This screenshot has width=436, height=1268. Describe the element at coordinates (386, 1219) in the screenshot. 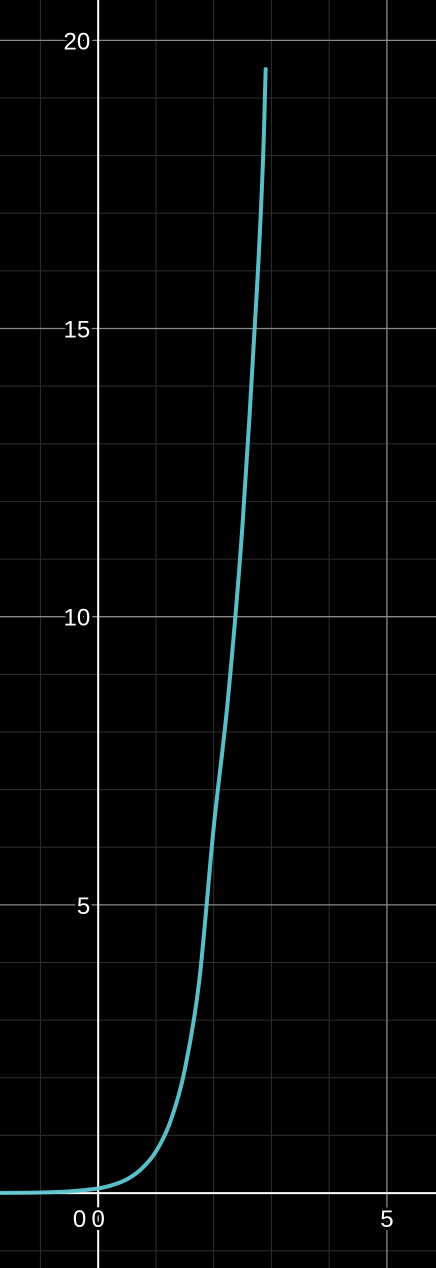

I see `x-tick-label: 5` at that location.